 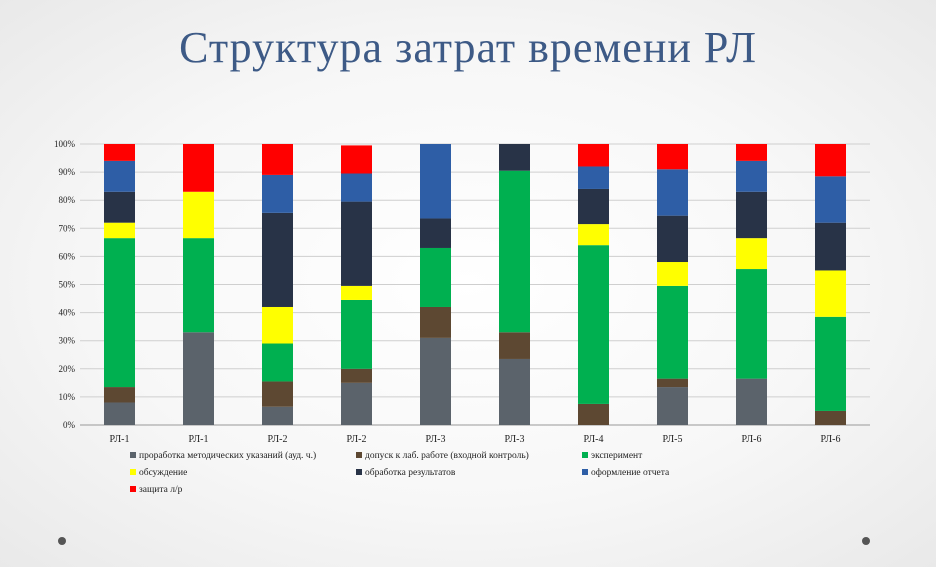 What do you see at coordinates (62, 541) in the screenshot?
I see `slide-decoration-dot-left` at bounding box center [62, 541].